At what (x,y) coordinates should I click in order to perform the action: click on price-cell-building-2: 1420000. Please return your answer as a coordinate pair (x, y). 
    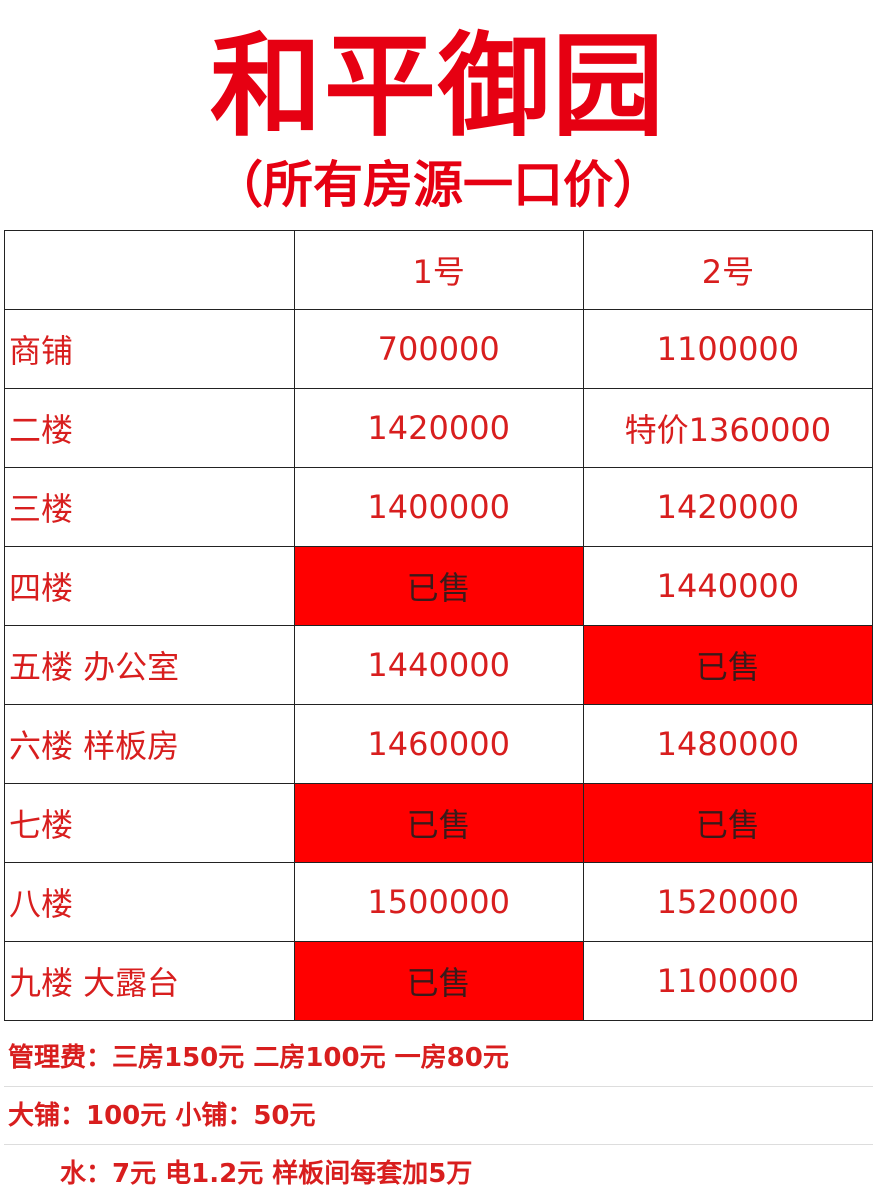
    Looking at the image, I should click on (728, 507).